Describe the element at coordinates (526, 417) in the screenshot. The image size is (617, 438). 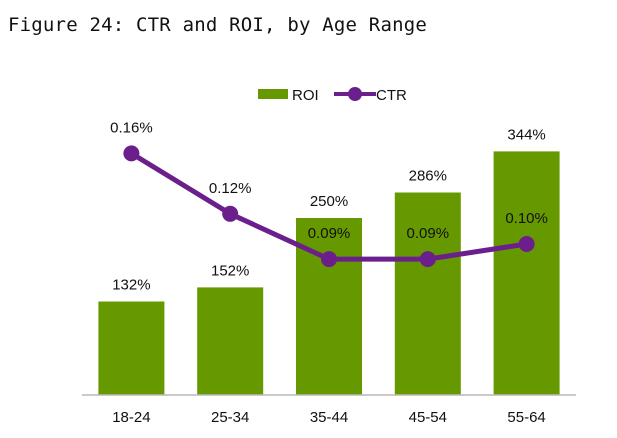
I see `x-tick-label: 55-64` at that location.